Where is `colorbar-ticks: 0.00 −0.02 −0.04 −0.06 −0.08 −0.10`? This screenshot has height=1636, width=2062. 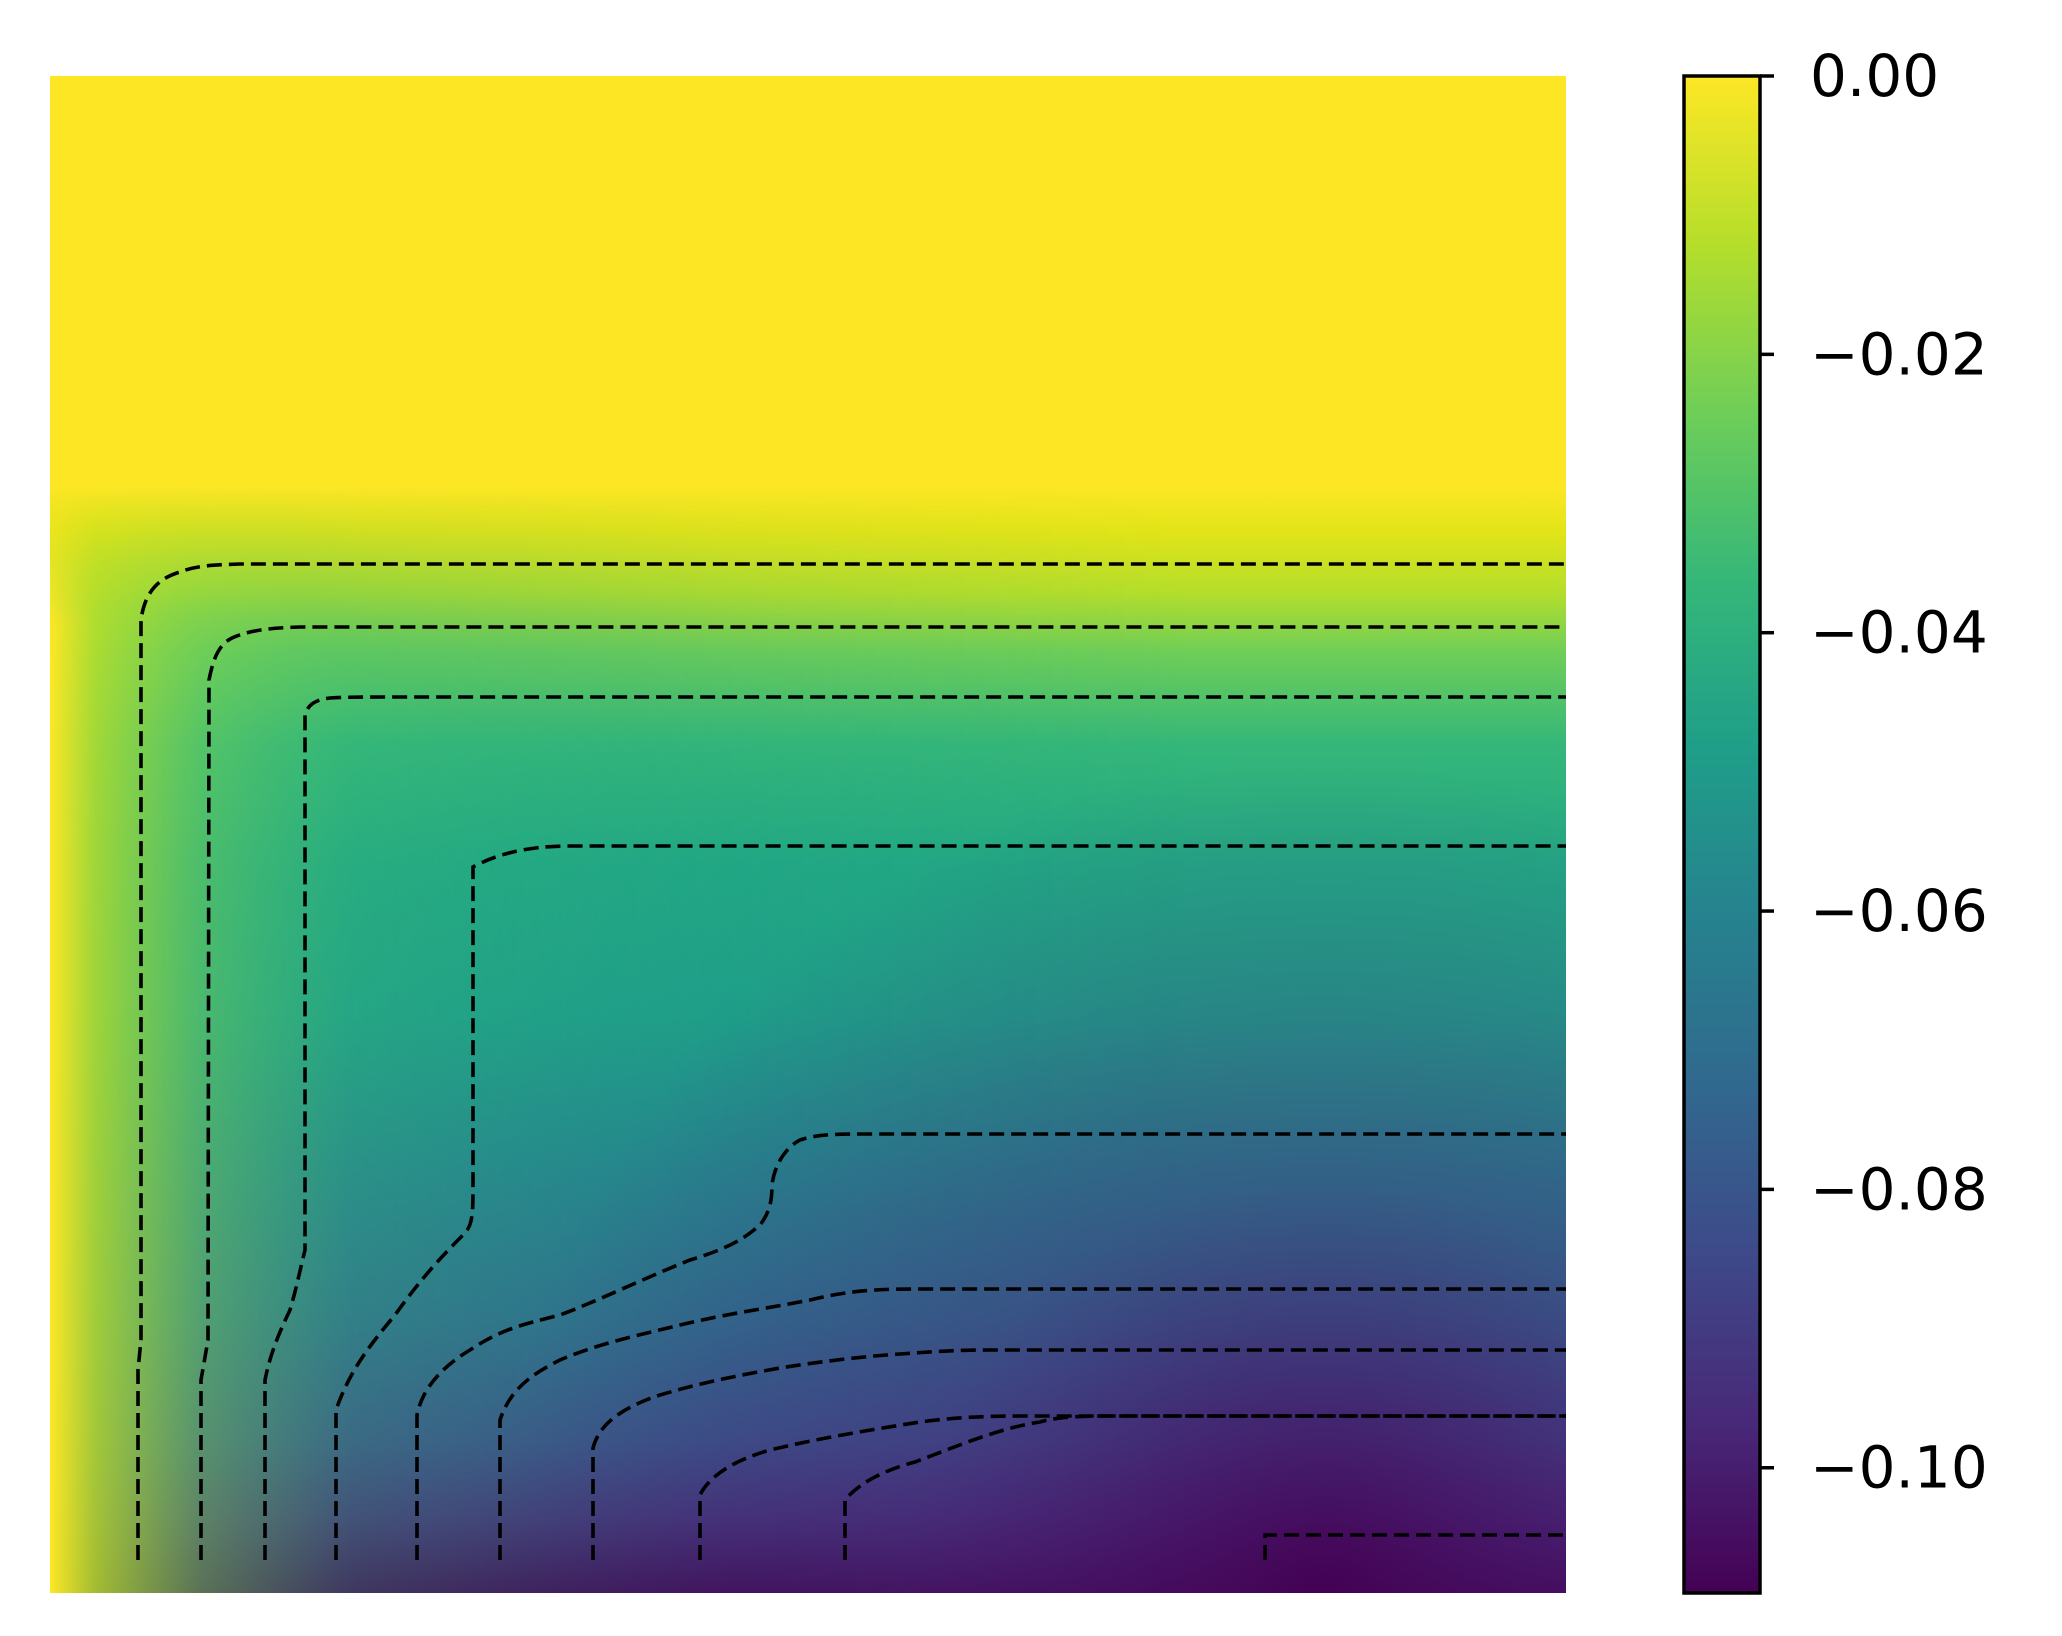
colorbar-ticks: 0.00 −0.02 −0.04 −0.06 −0.08 −0.10 is located at coordinates (1874, 772).